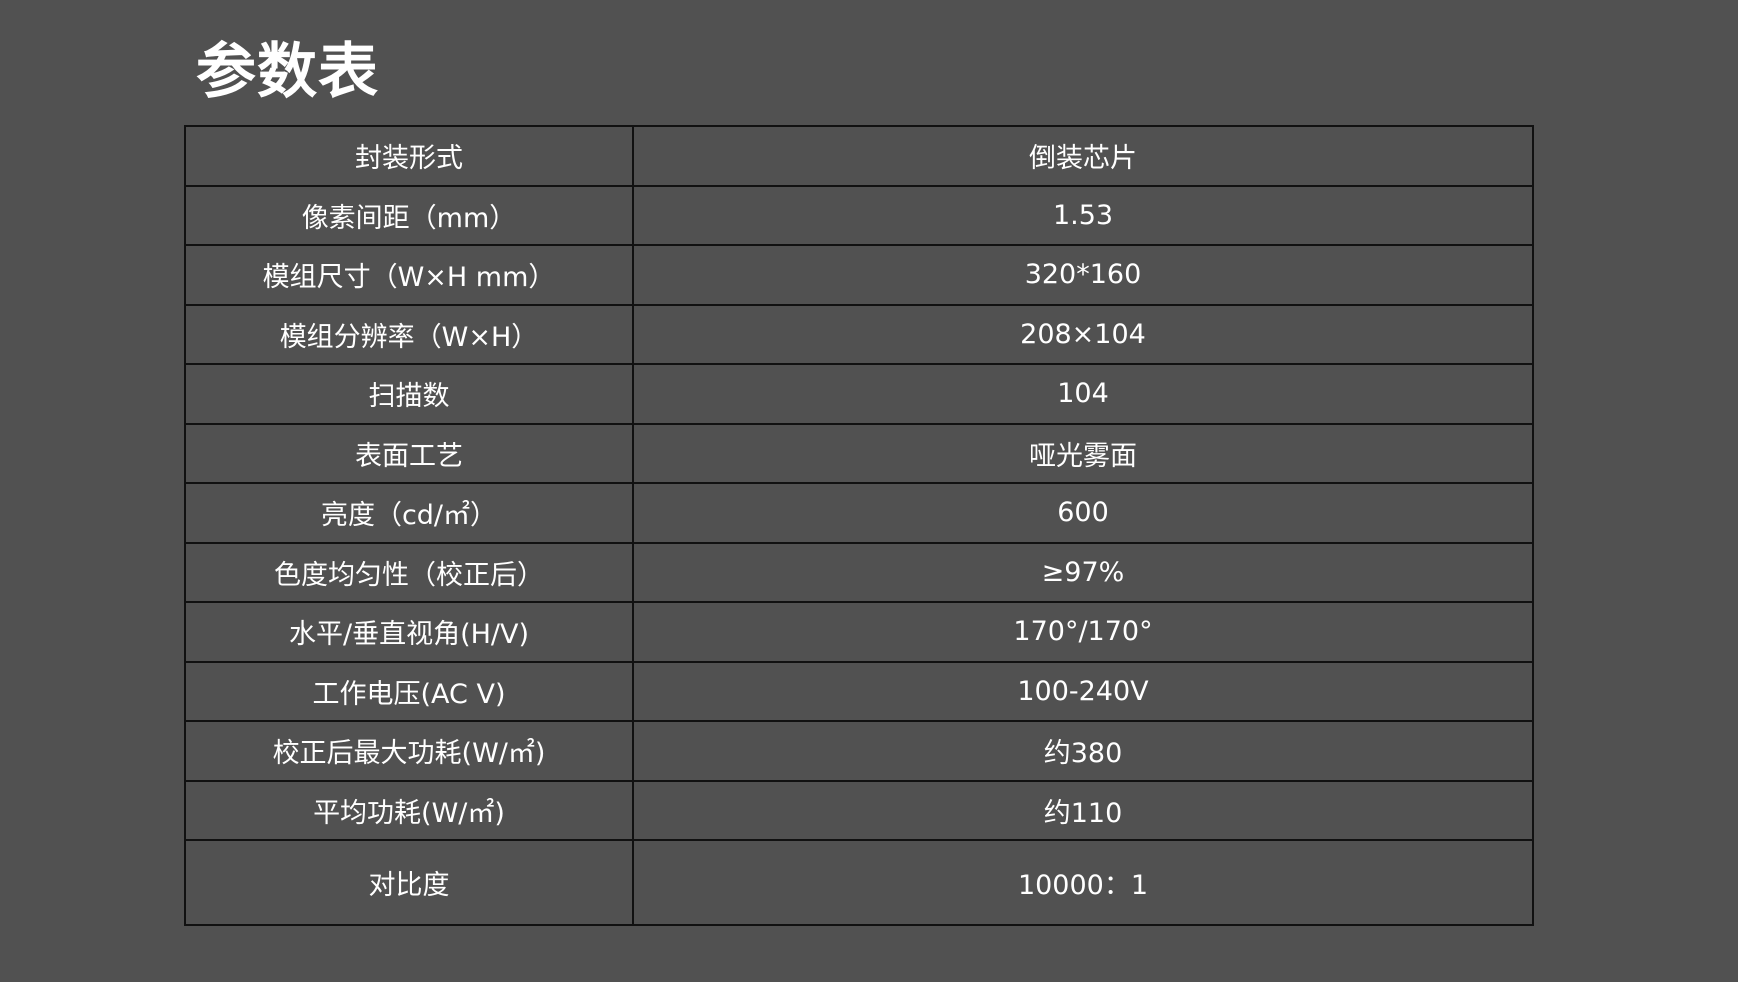 Image resolution: width=1738 pixels, height=982 pixels. Describe the element at coordinates (409, 751) in the screenshot. I see `spec-label: 校正后最大功耗(W/㎡)` at that location.